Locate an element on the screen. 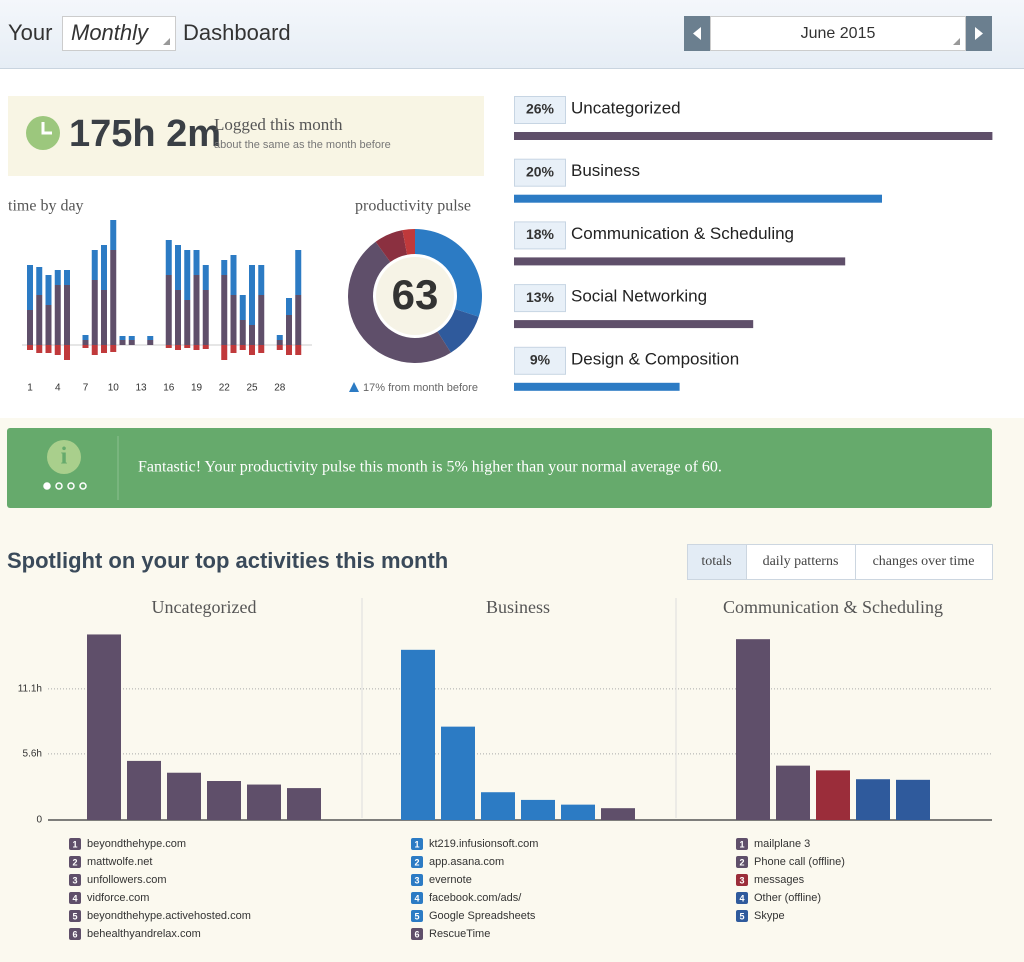 The height and width of the screenshot is (962, 1024). summary-note: about the same as the month before is located at coordinates (302, 145).